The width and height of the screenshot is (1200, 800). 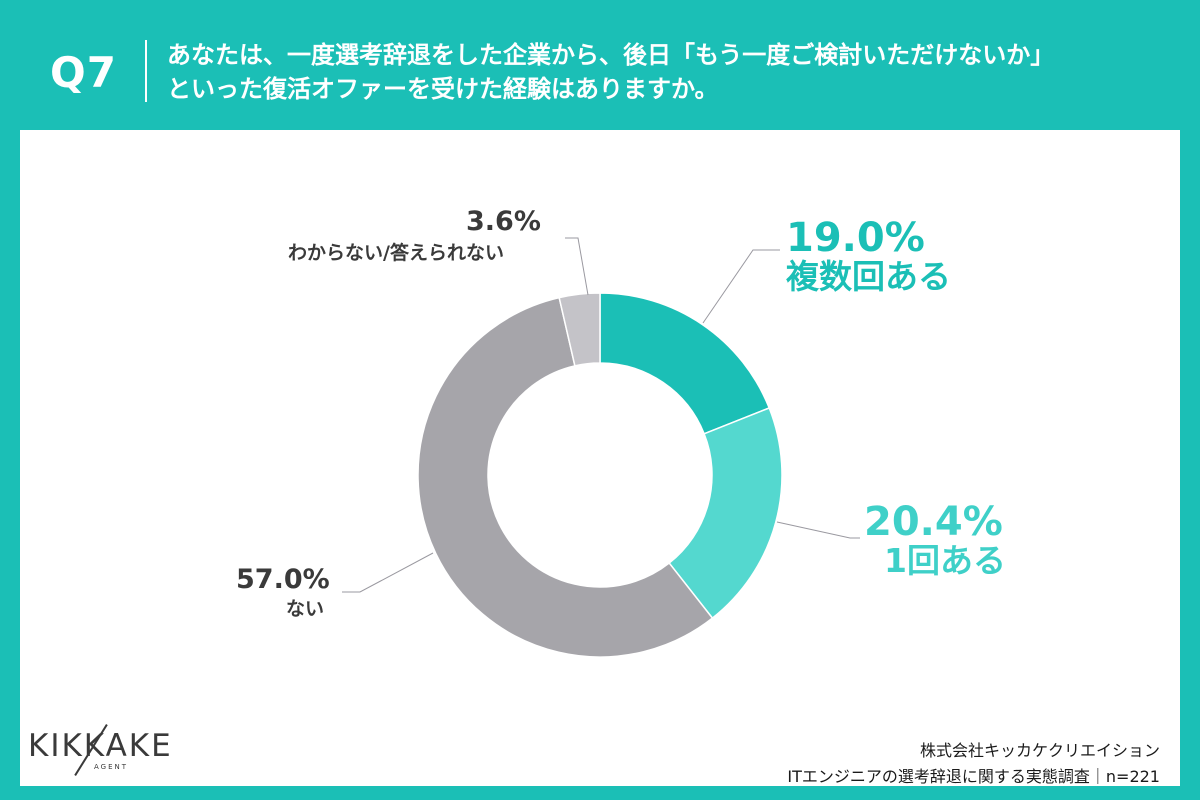 What do you see at coordinates (945, 560) in the screenshot?
I see `data-label-cat-once: 1回ある` at bounding box center [945, 560].